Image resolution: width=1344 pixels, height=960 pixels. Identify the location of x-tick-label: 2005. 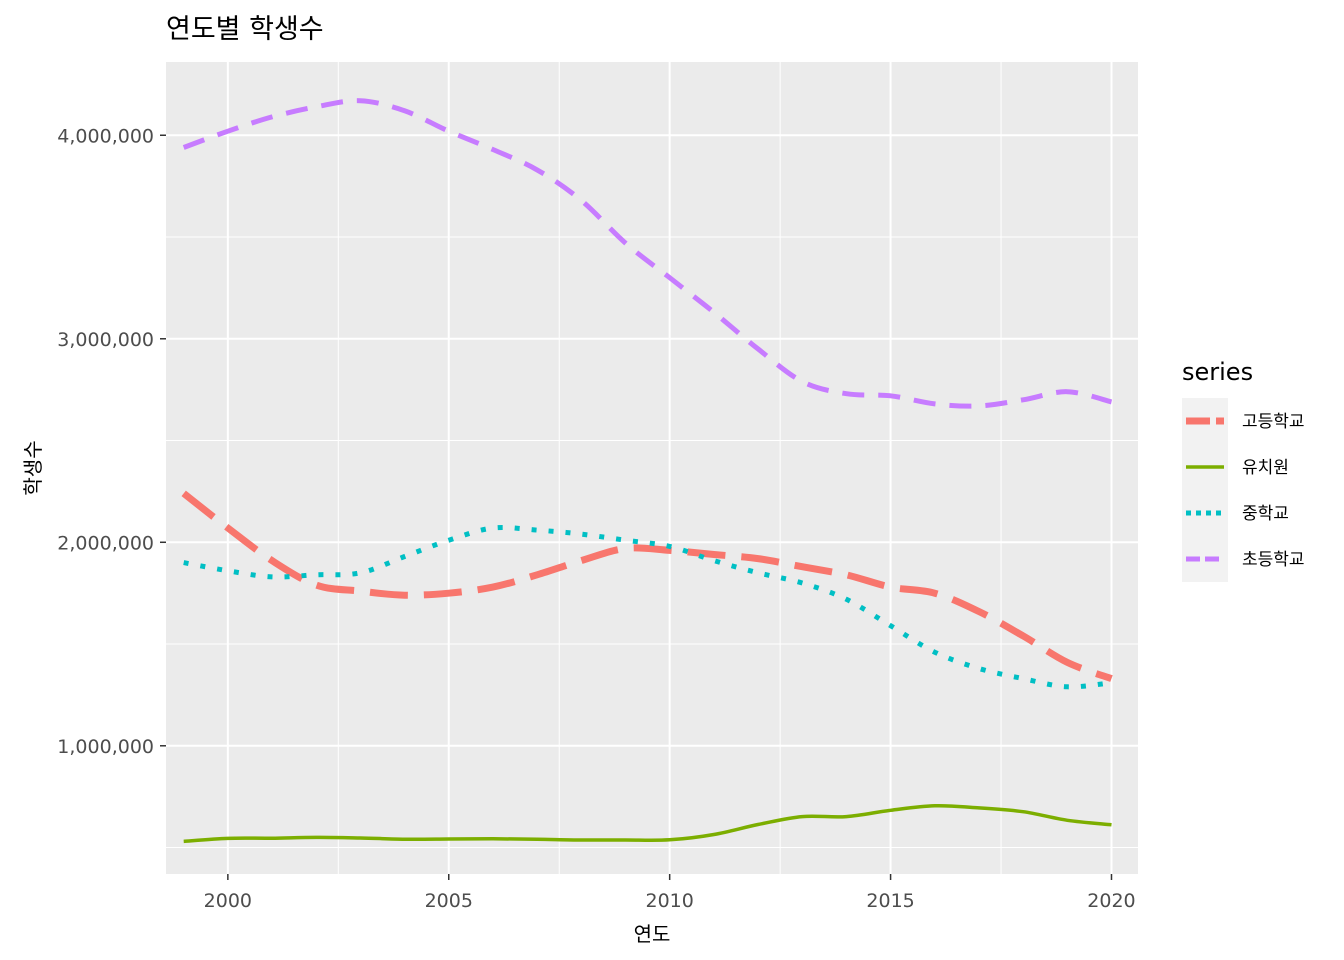
(449, 901).